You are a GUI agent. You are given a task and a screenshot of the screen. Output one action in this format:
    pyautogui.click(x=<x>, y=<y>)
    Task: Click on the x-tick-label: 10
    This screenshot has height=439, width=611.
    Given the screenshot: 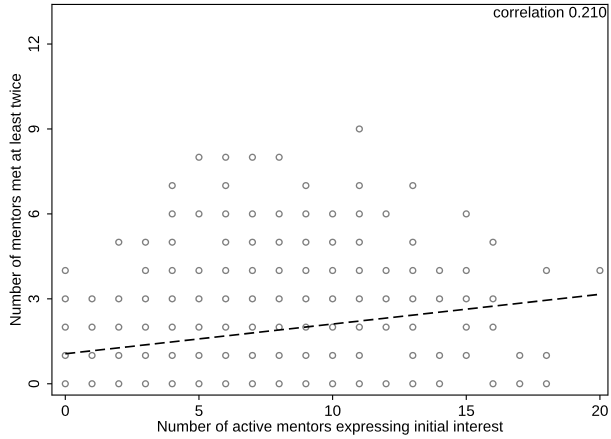 What is the action you would take?
    pyautogui.click(x=333, y=410)
    